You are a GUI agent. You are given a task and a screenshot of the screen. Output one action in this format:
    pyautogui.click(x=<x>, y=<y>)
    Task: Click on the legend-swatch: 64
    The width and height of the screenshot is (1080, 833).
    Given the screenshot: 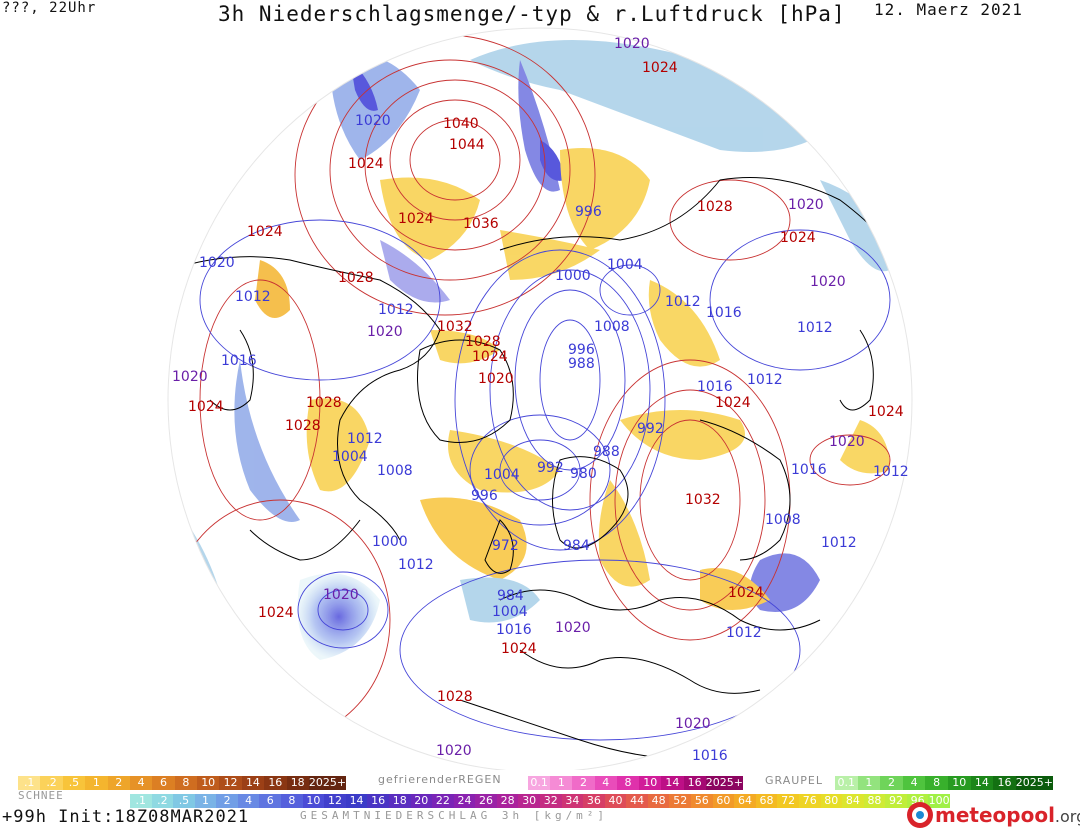 What is the action you would take?
    pyautogui.click(x=745, y=801)
    